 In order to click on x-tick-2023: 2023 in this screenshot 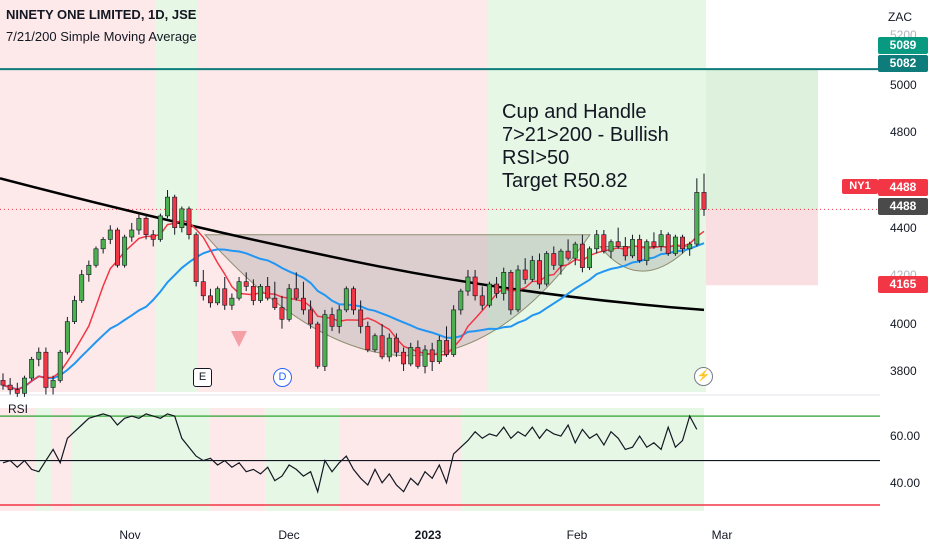, I will do `click(428, 535)`.